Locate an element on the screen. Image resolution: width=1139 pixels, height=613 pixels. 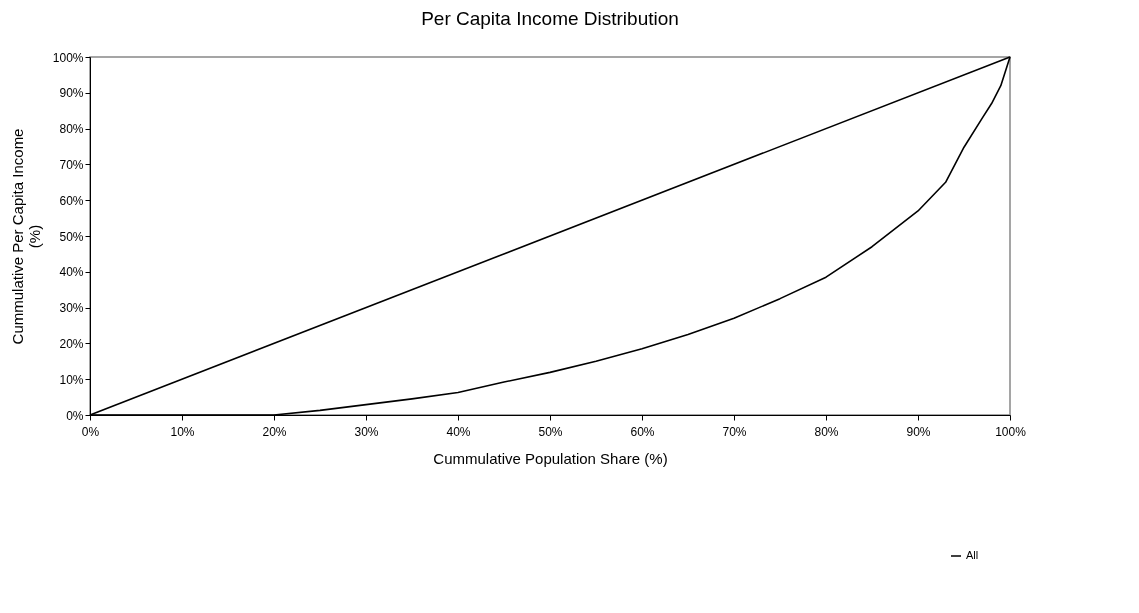
y-tick-label: 90% is located at coordinates (71, 93).